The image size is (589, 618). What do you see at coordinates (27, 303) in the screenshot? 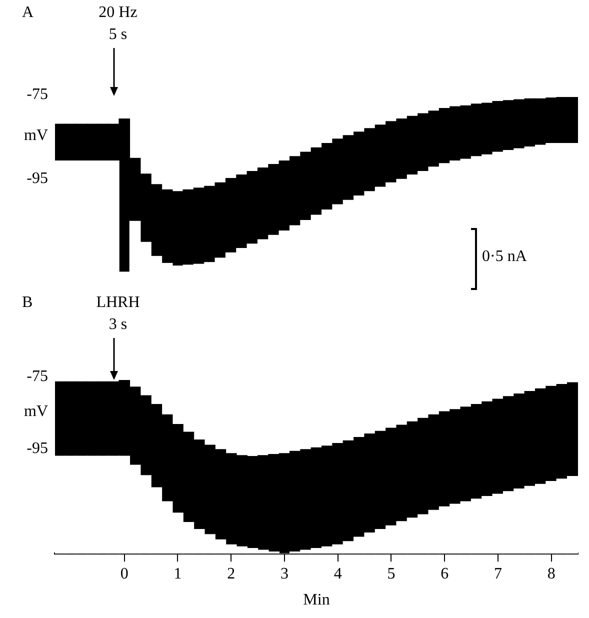
I see `chart-title: B` at bounding box center [27, 303].